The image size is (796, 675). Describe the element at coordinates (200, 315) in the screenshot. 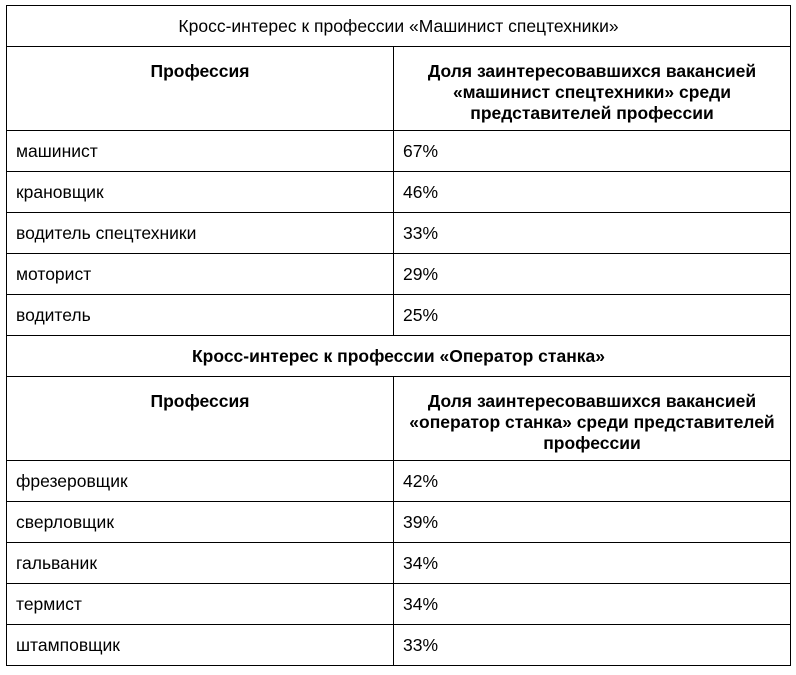

I see `profession-cell: водитель` at that location.